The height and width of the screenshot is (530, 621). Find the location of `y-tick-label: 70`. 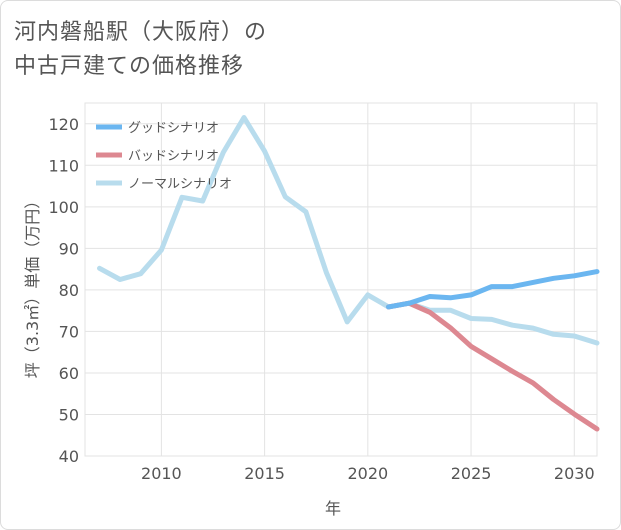

y-tick-label: 70 is located at coordinates (69, 331).